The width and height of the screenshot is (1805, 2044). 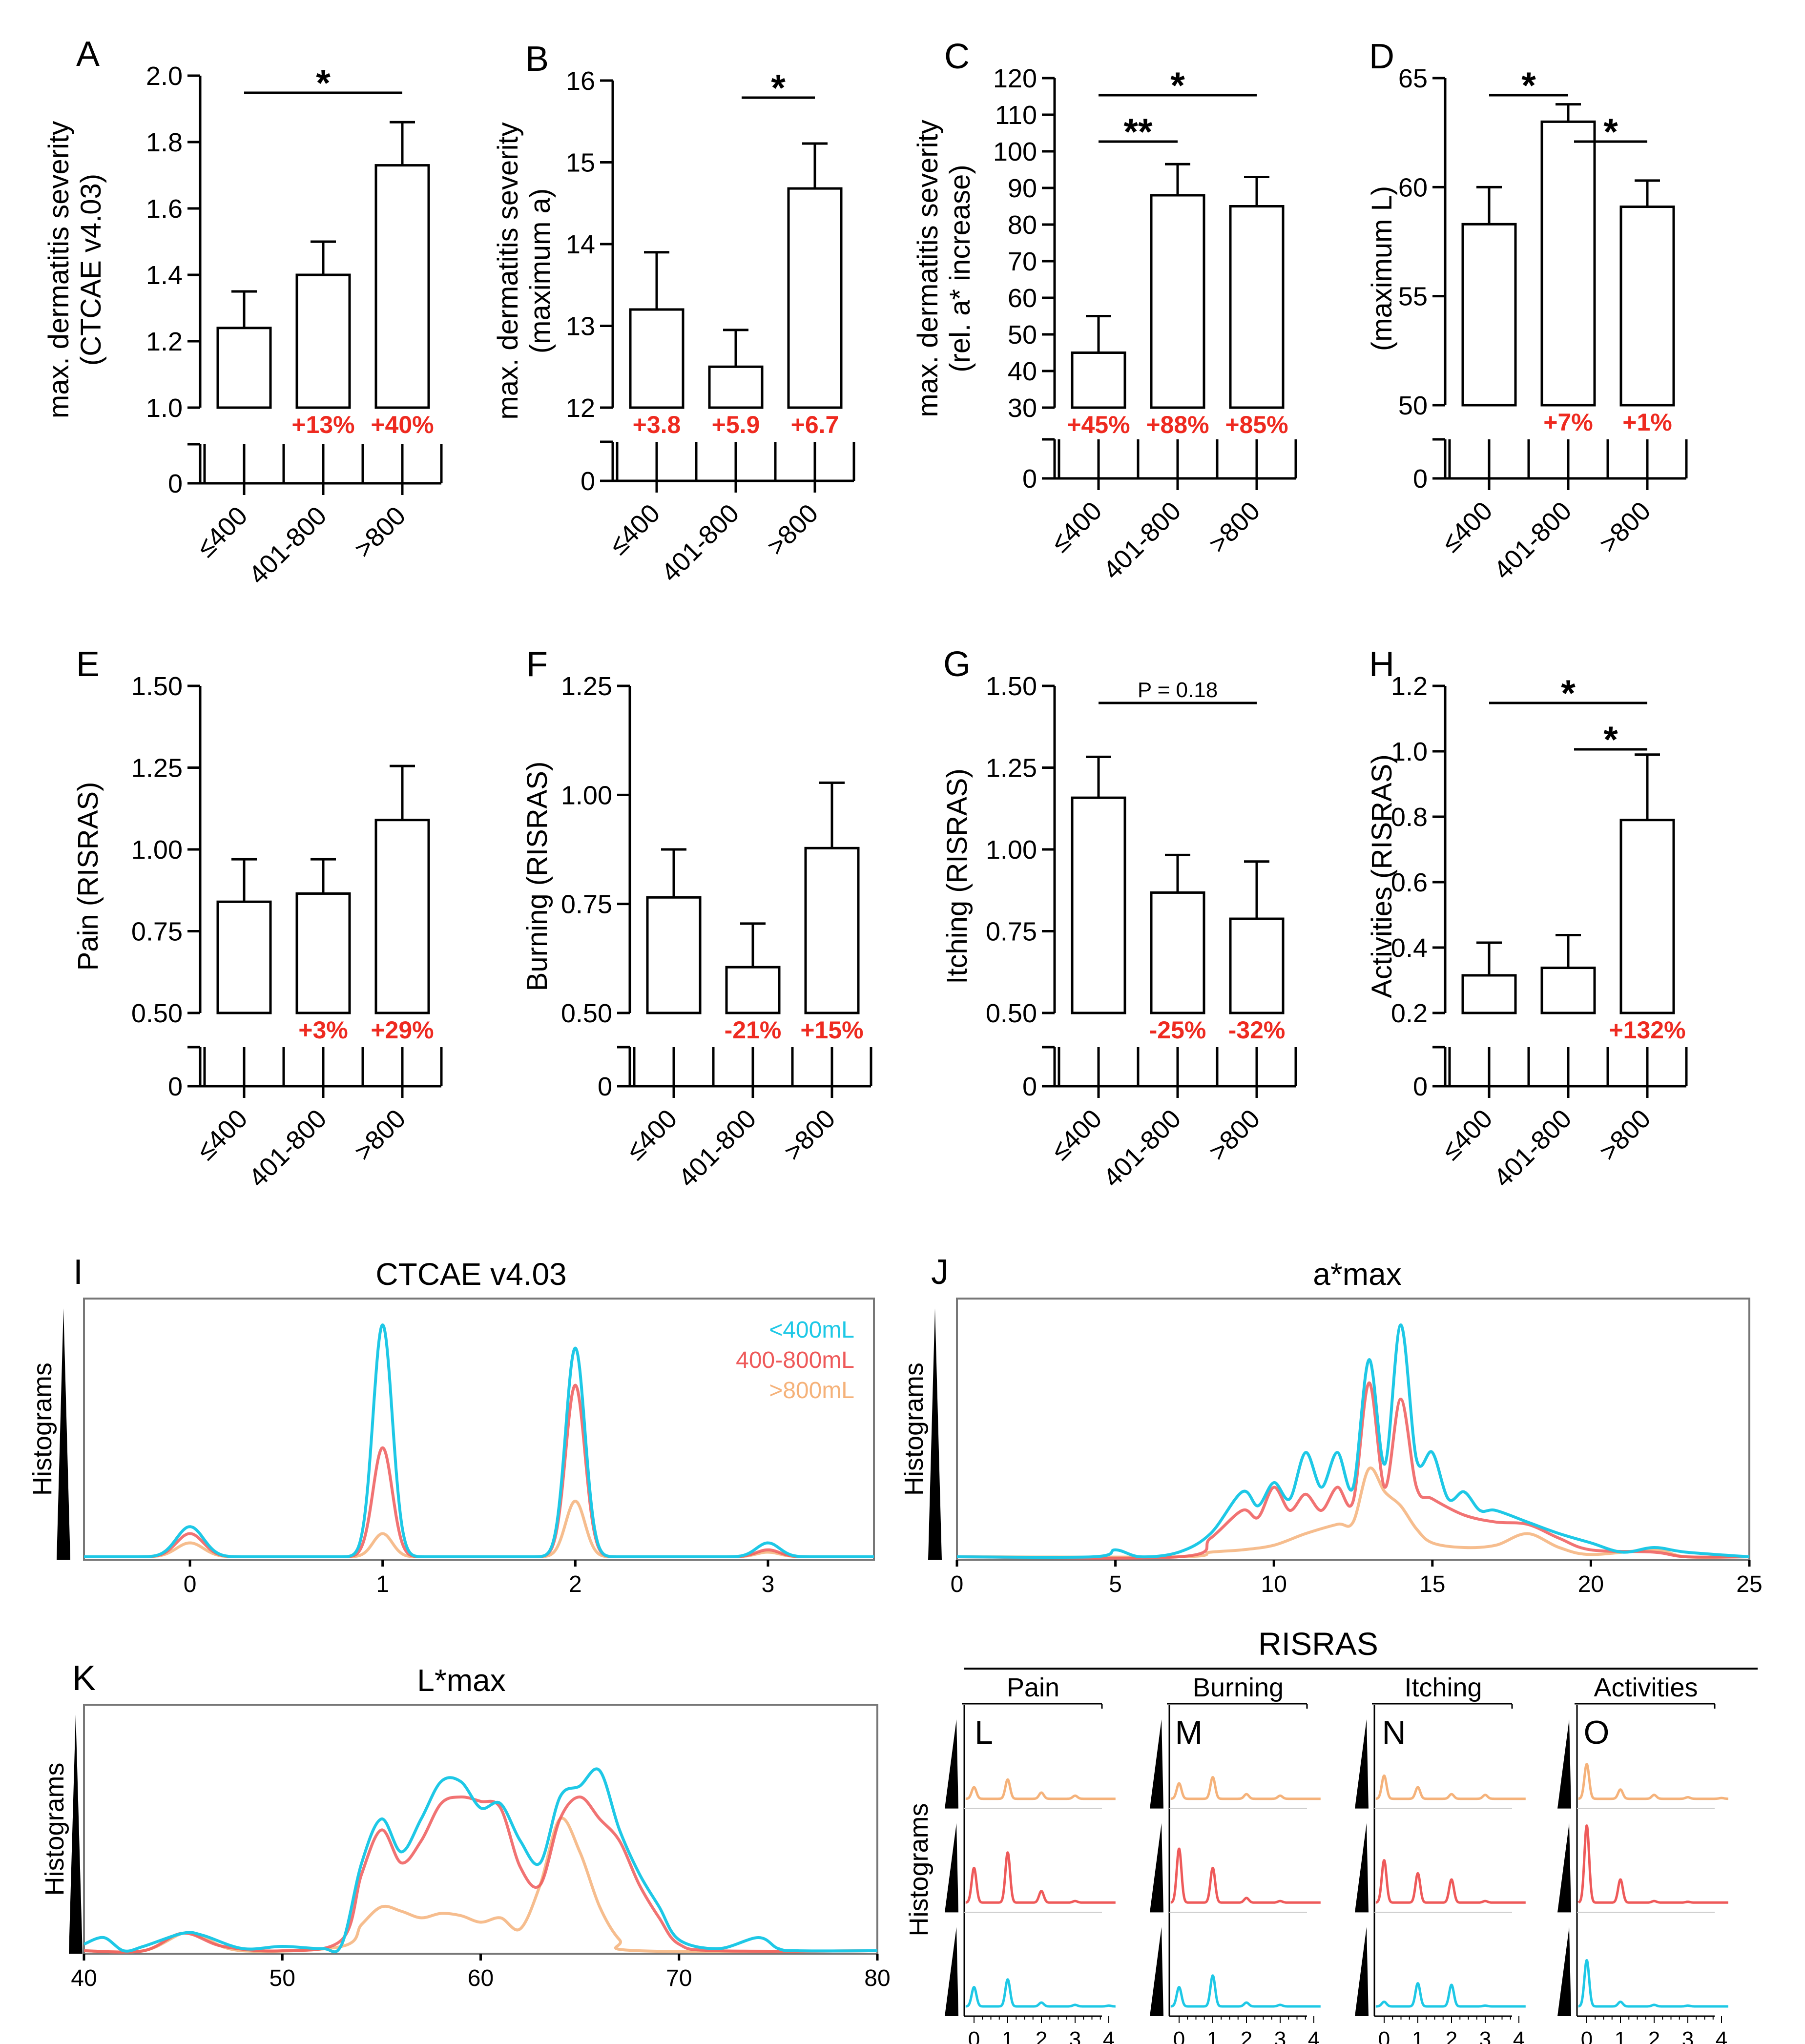 What do you see at coordinates (580, 326) in the screenshot?
I see `y-tick-label: 13` at bounding box center [580, 326].